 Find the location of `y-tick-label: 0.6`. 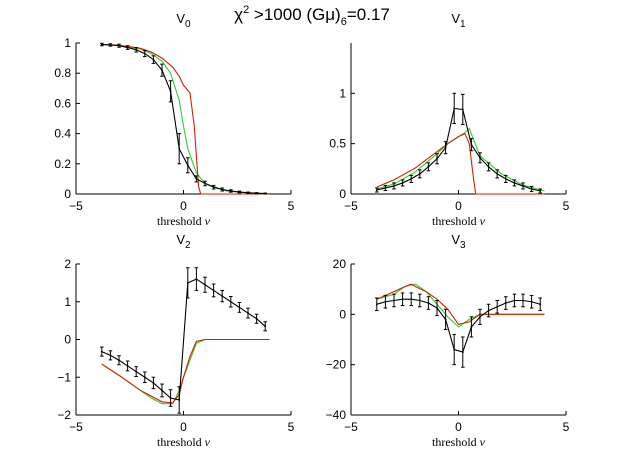

y-tick-label: 0.6 is located at coordinates (62, 103).